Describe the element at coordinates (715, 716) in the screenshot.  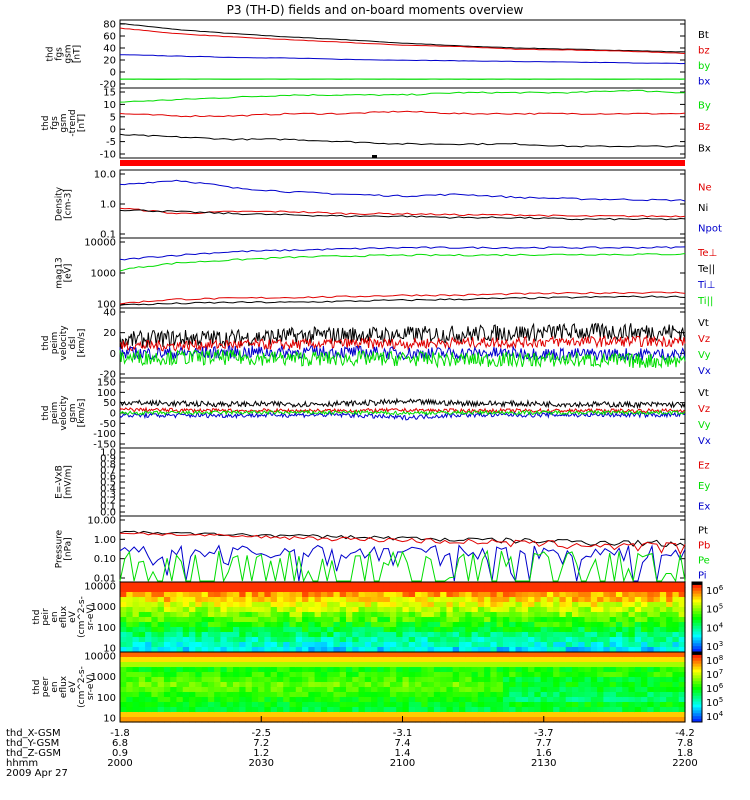
I see `colorbar-label: 104` at that location.